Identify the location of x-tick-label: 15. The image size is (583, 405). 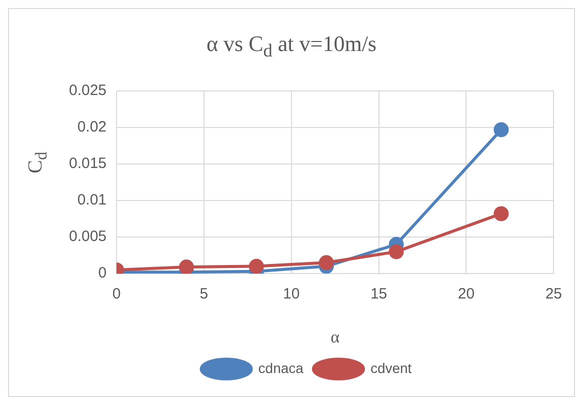
(379, 294).